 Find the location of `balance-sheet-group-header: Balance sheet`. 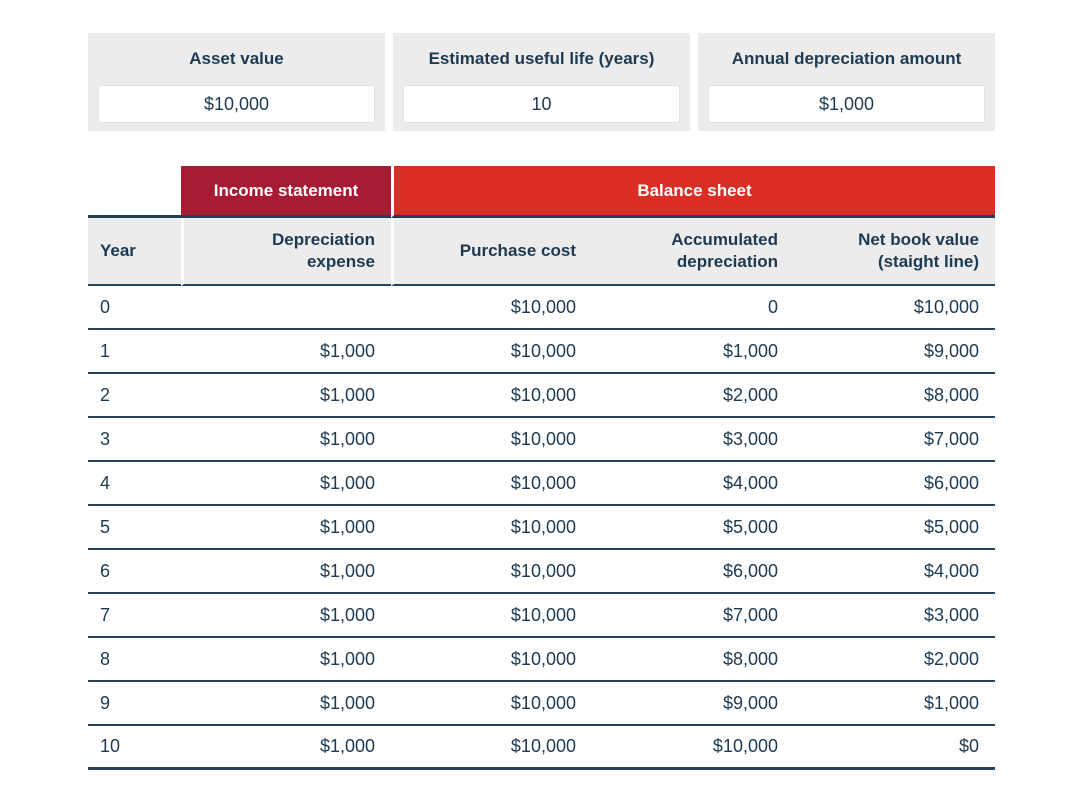

balance-sheet-group-header: Balance sheet is located at coordinates (693, 192).